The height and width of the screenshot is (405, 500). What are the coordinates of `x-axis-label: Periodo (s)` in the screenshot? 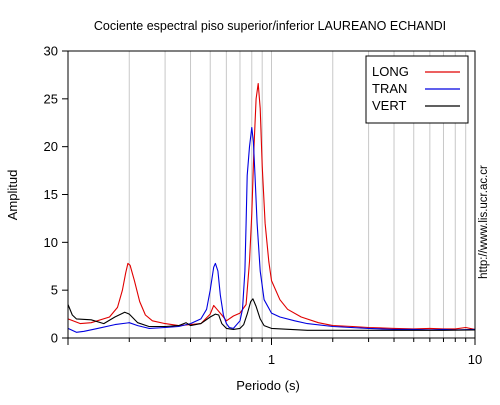 It's located at (268, 385).